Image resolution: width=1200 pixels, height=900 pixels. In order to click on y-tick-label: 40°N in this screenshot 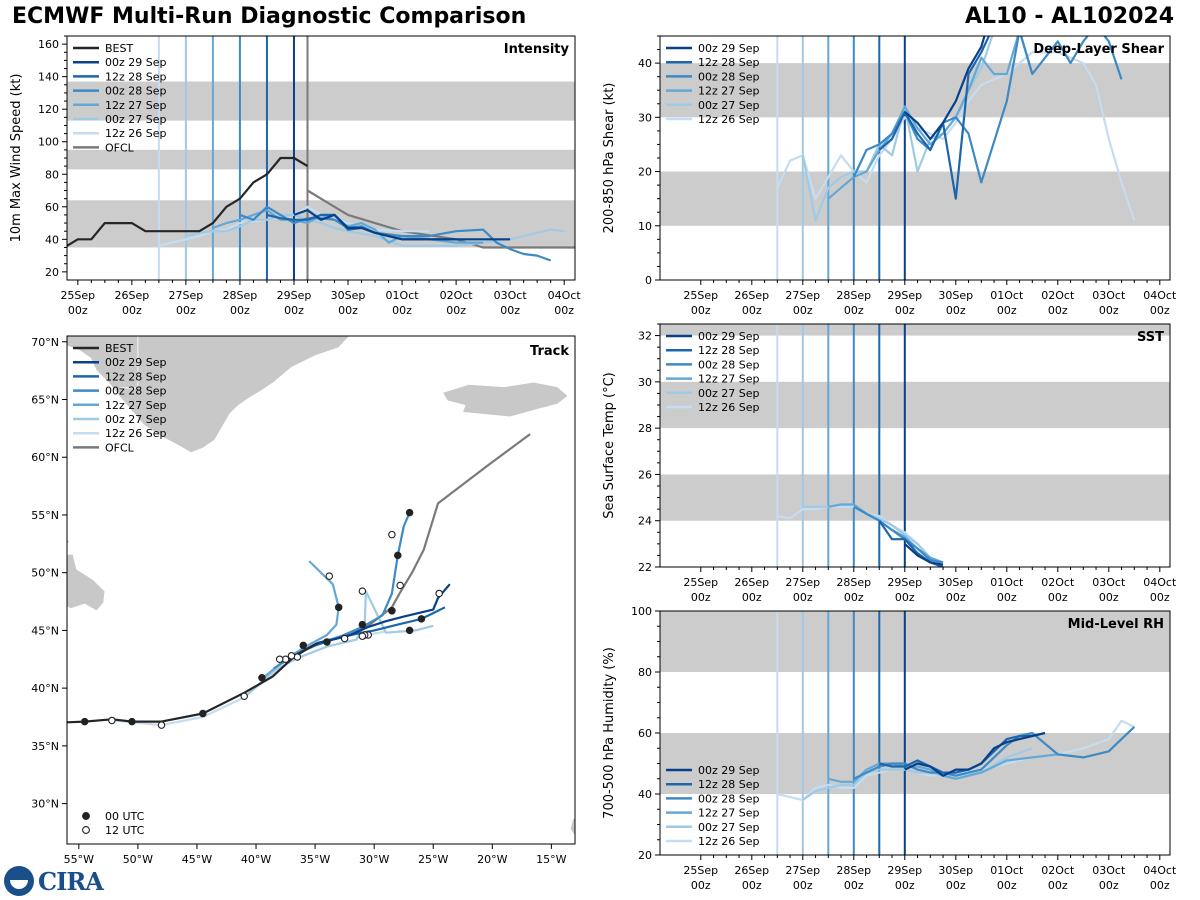, I will do `click(45, 688)`.